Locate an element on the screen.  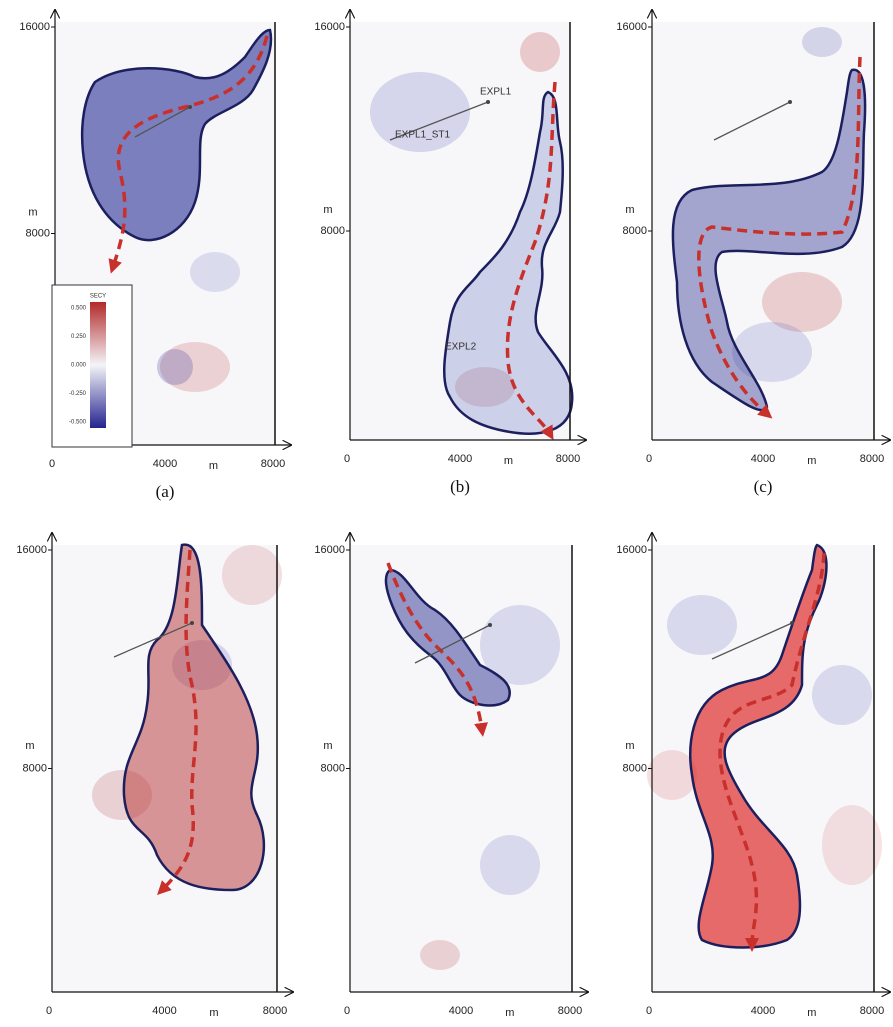
colorbar-label: -0.500 is located at coordinates (78, 423).